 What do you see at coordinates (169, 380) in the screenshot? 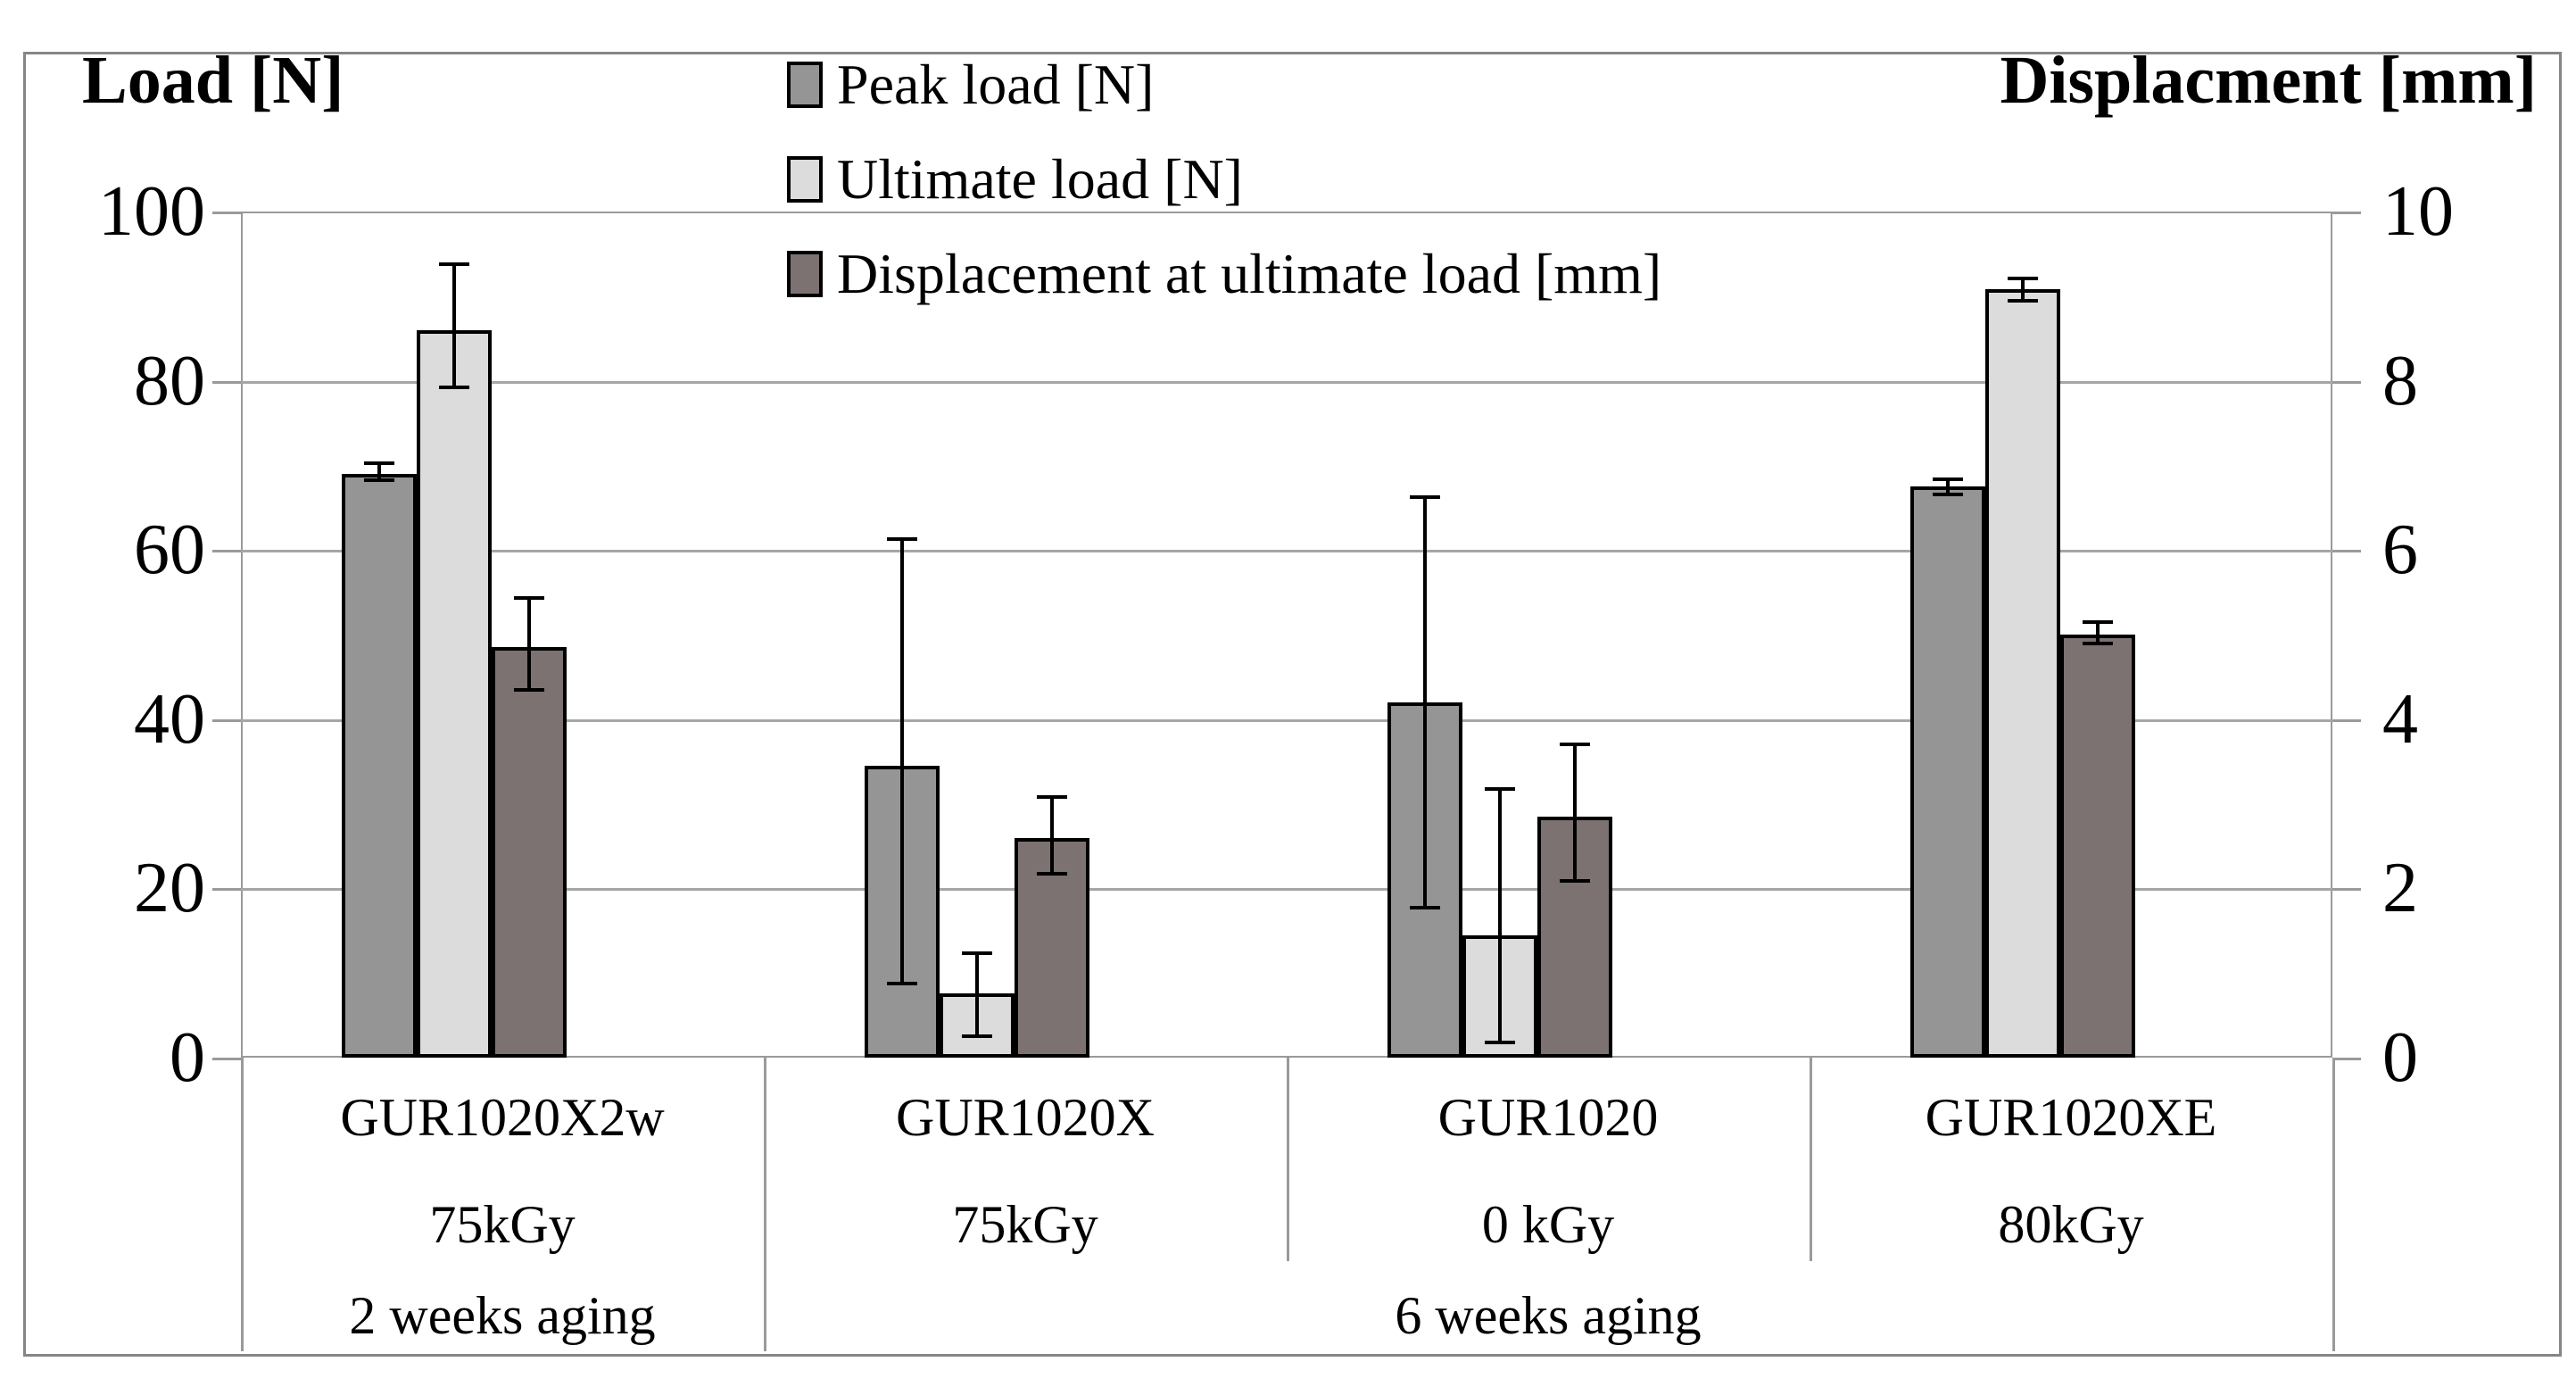
I see `left-axis-tick-label: 80` at bounding box center [169, 380].